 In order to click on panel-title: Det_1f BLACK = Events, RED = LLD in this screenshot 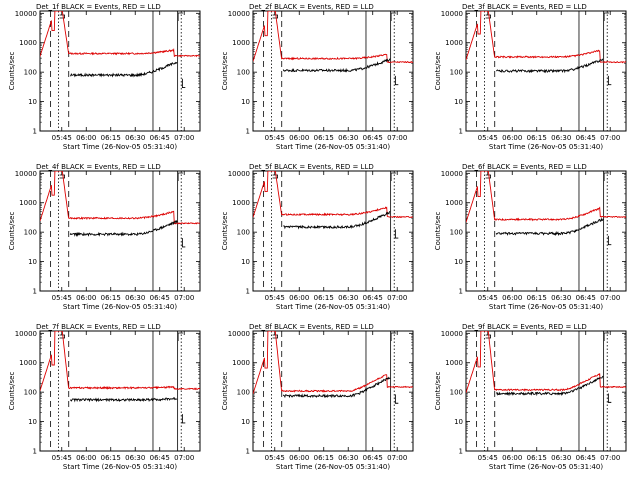, I will do `click(98, 7)`.